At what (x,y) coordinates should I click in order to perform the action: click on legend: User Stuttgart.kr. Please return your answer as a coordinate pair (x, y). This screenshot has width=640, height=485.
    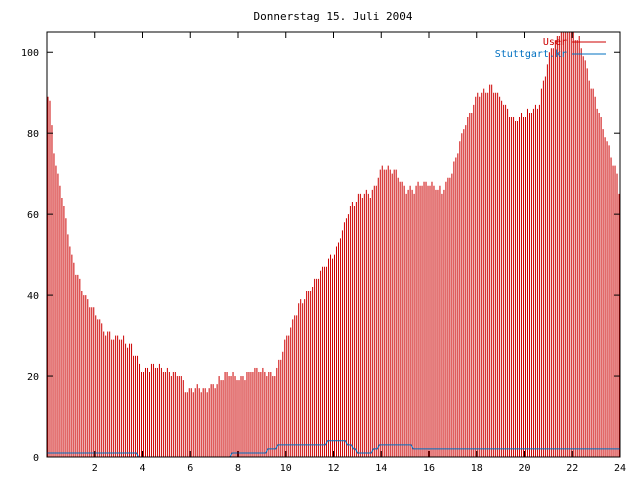
    Looking at the image, I should click on (550, 48).